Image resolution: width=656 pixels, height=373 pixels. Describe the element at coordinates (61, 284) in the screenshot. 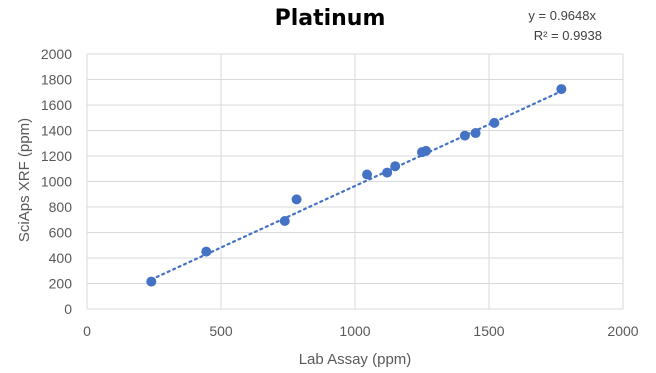

I see `y-tick-label: 200` at that location.